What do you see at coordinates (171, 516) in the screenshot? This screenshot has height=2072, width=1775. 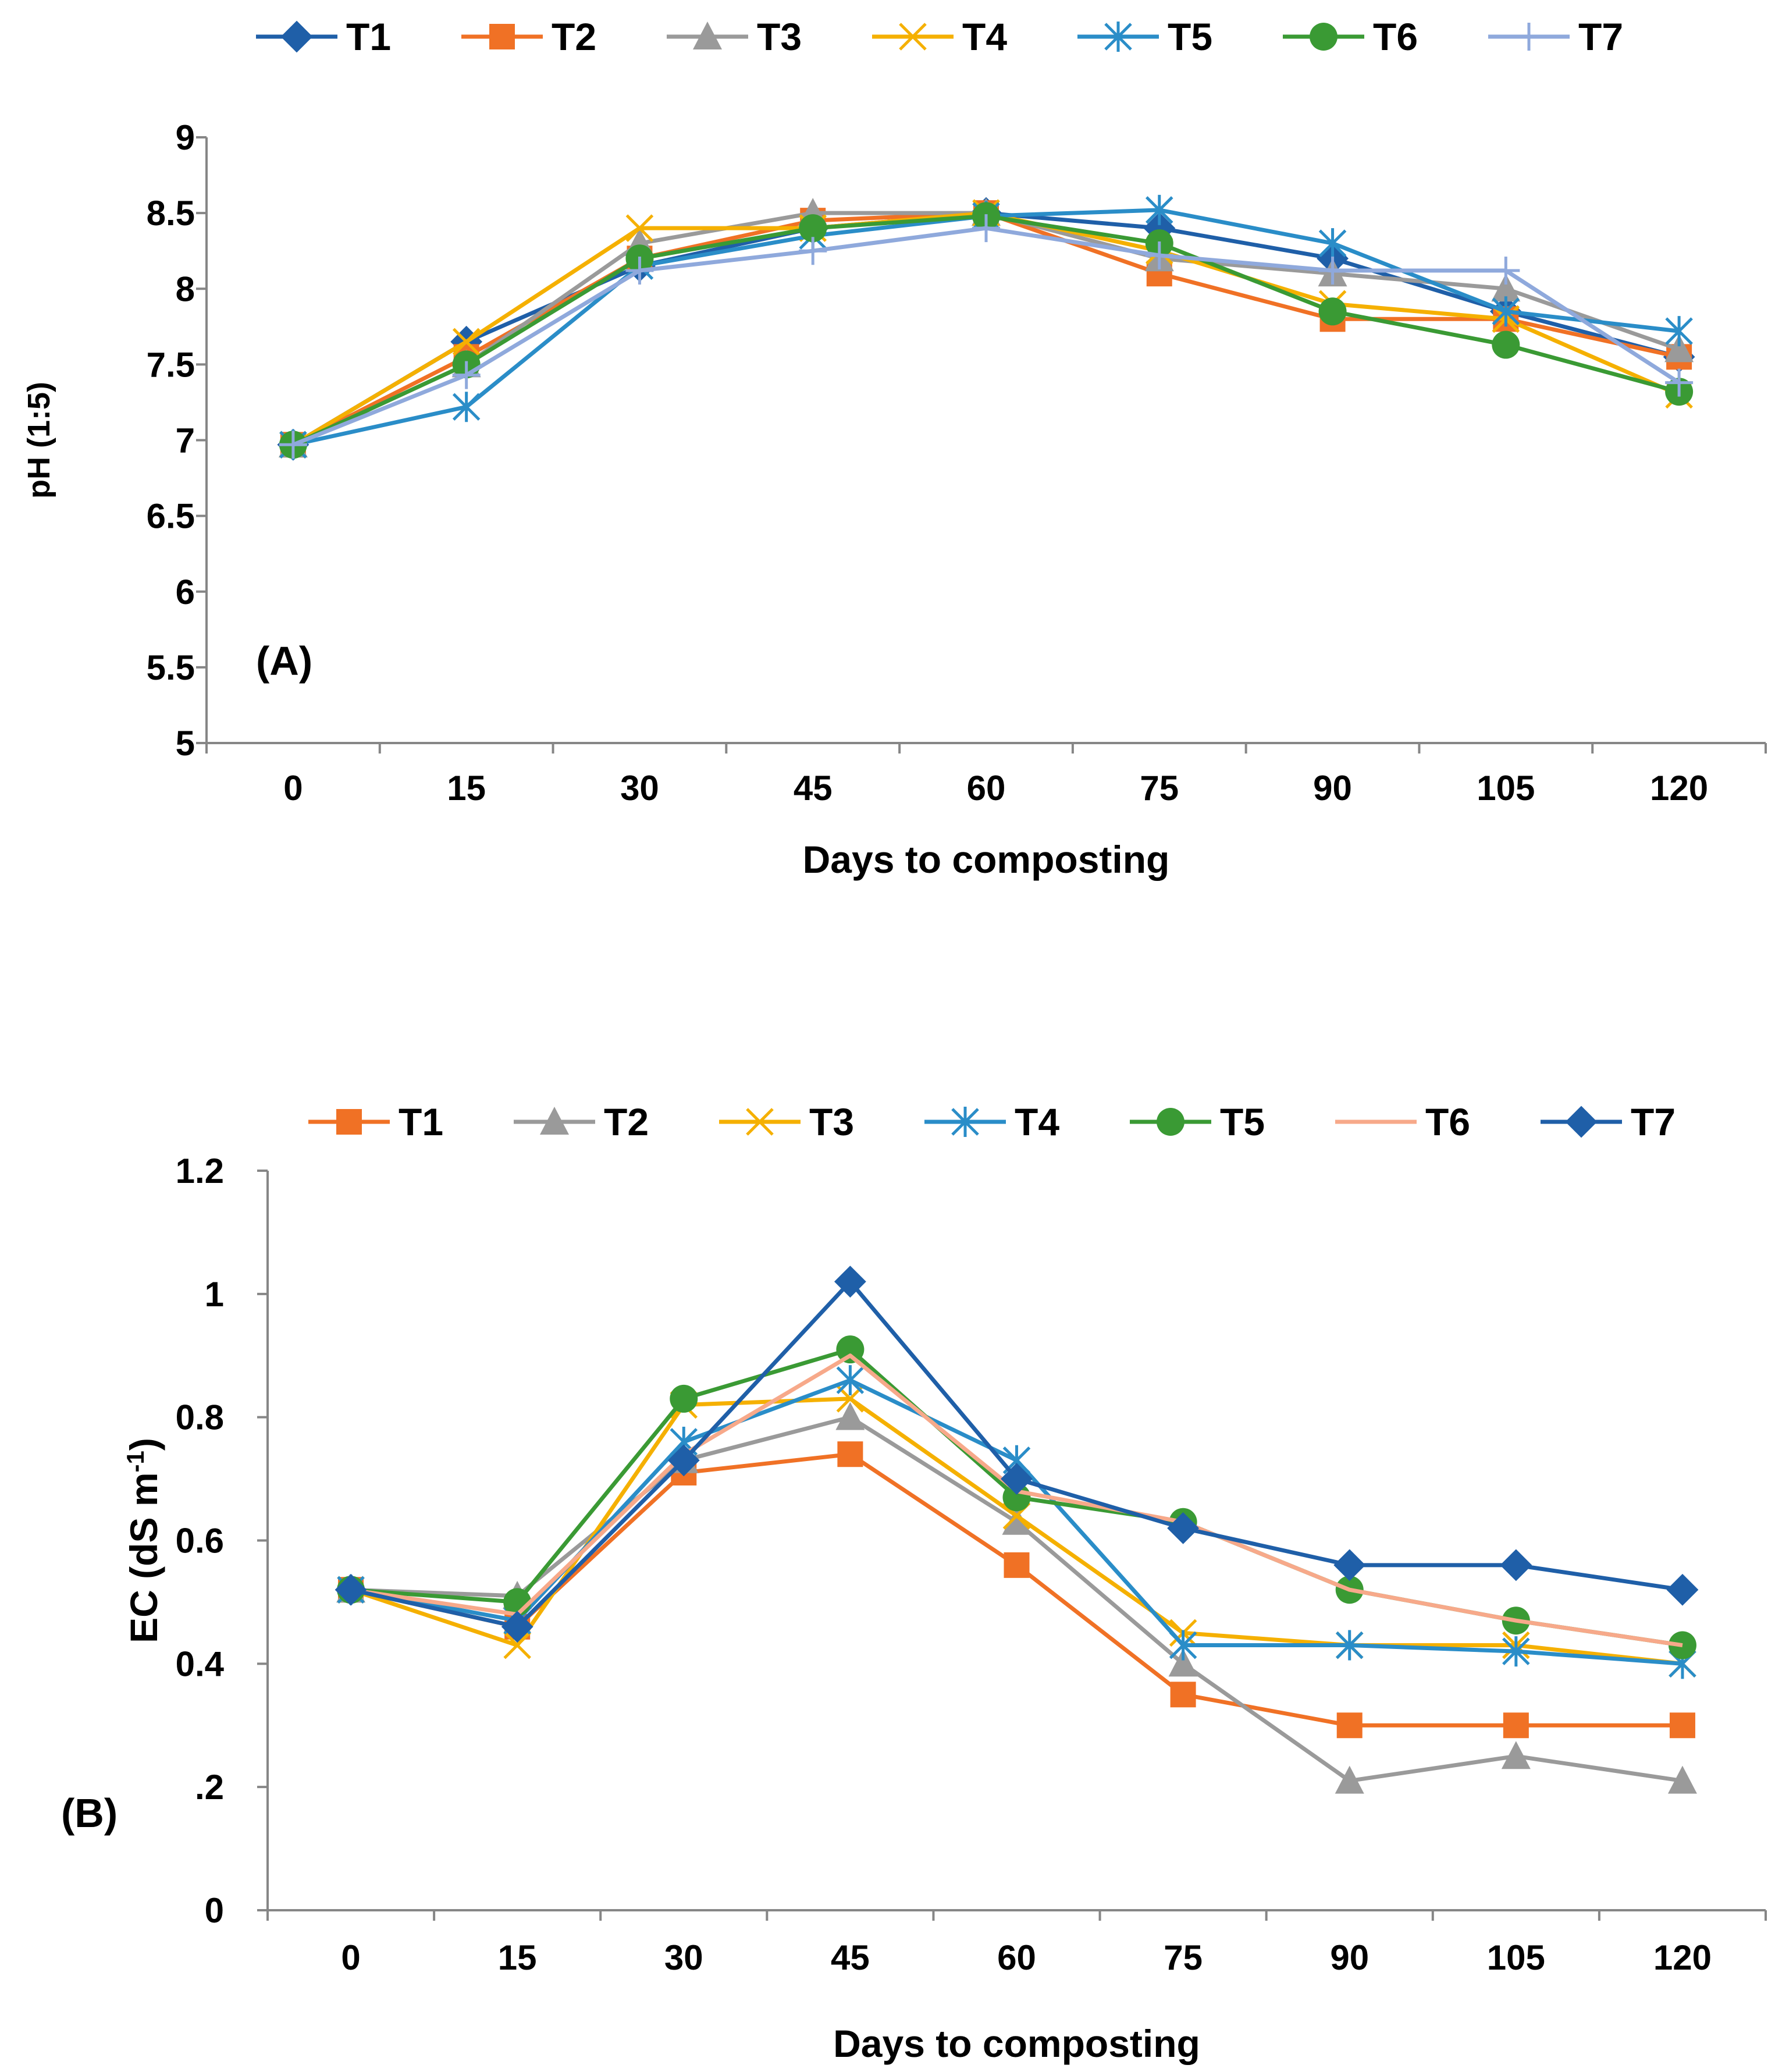 I see `y-tick-label: 6.5` at bounding box center [171, 516].